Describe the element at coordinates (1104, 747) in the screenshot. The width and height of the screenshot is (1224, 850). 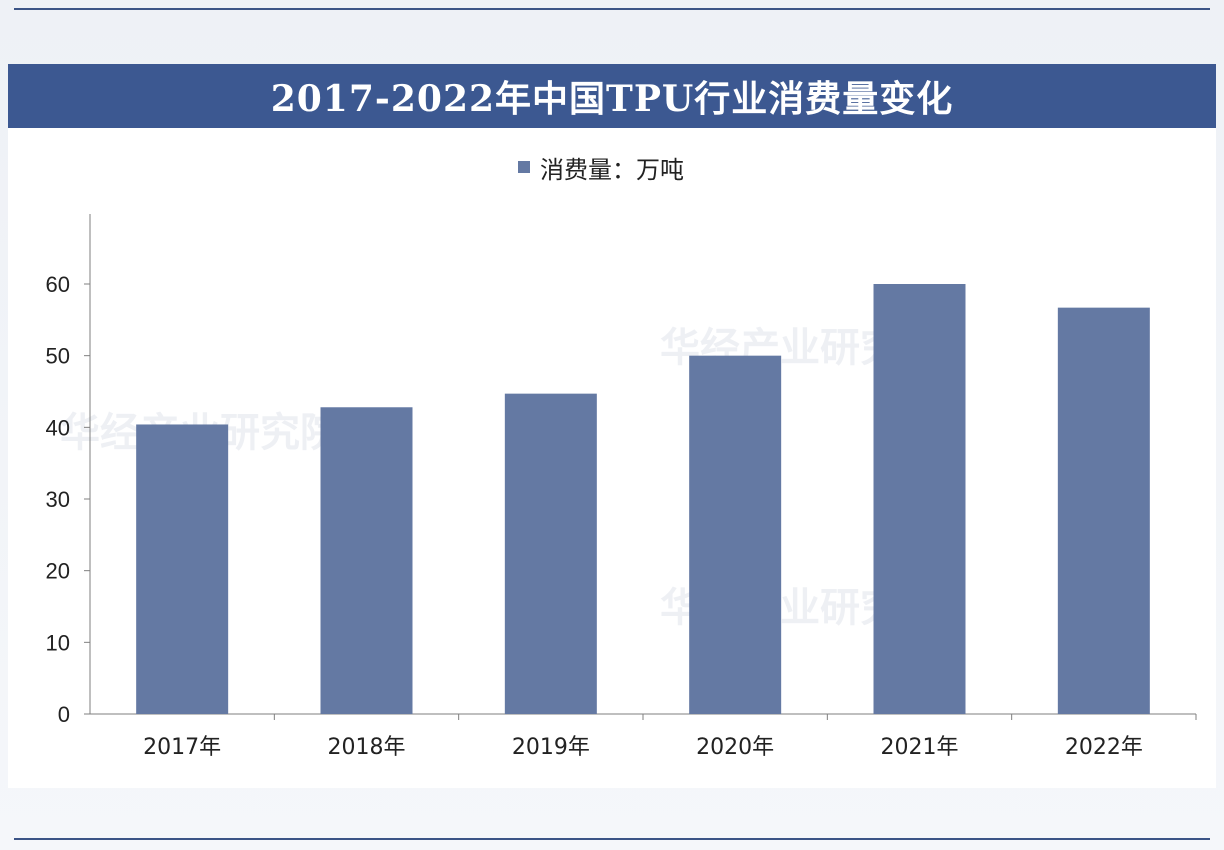
I see `x-tick-label: 2022年` at that location.